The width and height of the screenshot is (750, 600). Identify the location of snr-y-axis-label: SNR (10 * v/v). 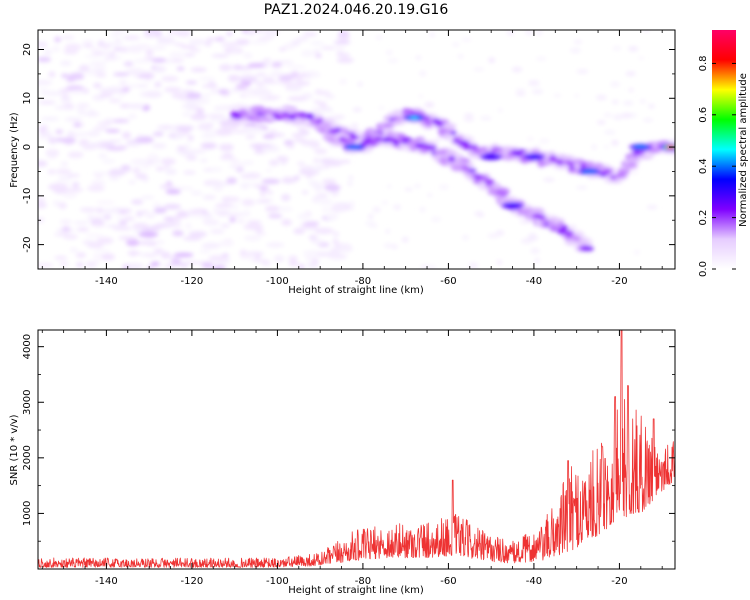
(14, 449).